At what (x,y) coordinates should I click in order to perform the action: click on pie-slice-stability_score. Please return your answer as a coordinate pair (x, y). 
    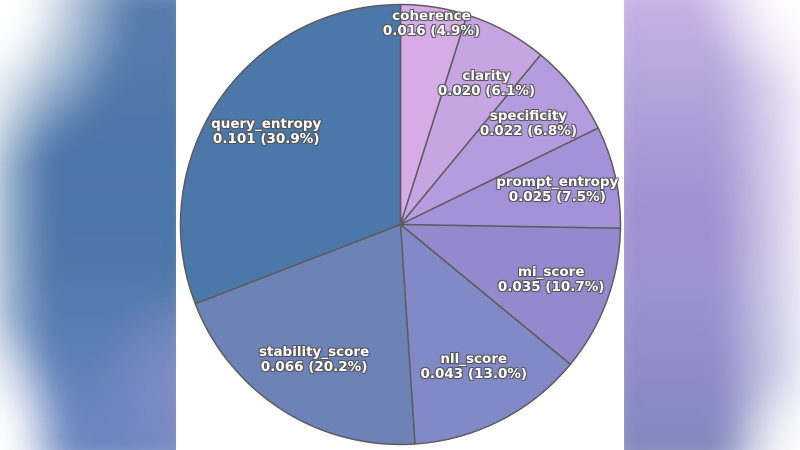
    Looking at the image, I should click on (305, 334).